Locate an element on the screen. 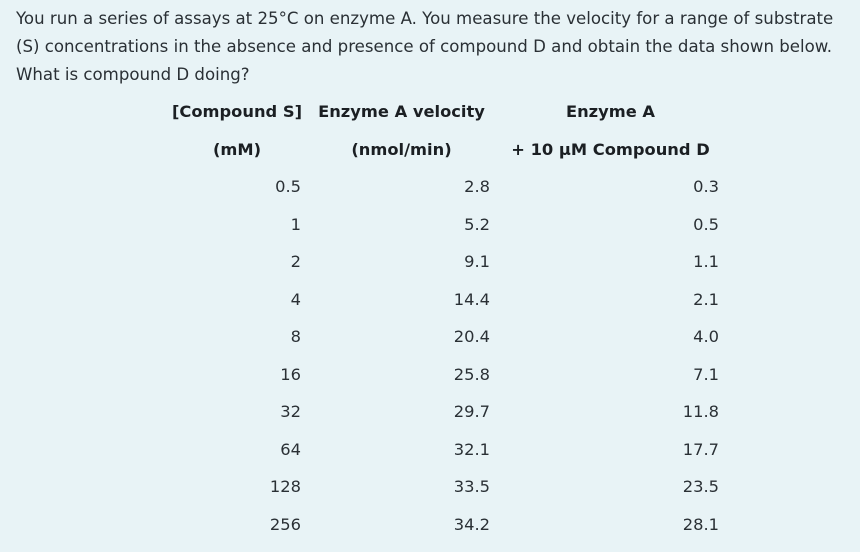 The width and height of the screenshot is (860, 552). header-enzyme-velocity: Enzyme A velocity is located at coordinates (401, 112).